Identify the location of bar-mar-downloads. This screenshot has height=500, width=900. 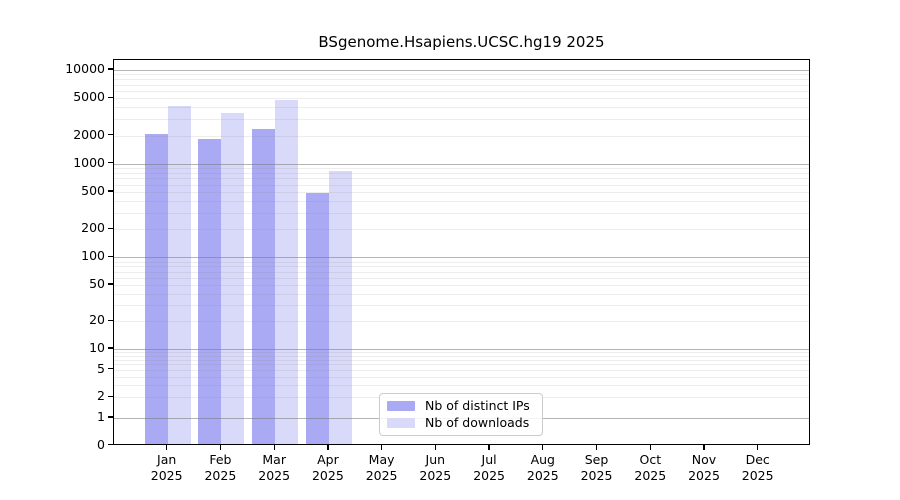
(287, 272).